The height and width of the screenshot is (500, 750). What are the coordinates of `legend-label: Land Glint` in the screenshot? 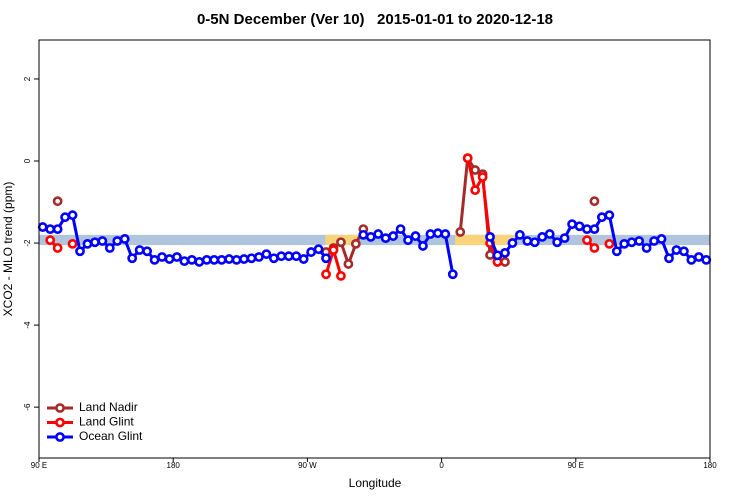 It's located at (106, 422).